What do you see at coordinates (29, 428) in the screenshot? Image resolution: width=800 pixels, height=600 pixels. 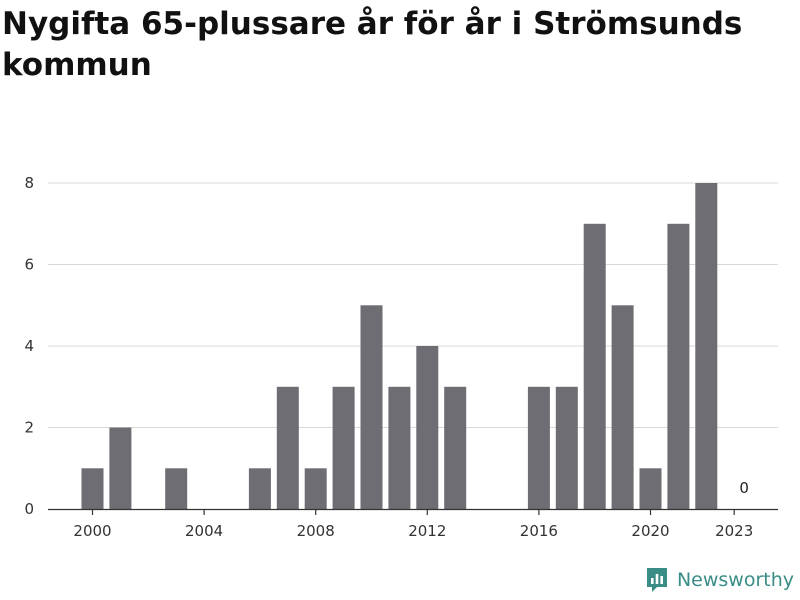 I see `y-tick-label: 2` at bounding box center [29, 428].